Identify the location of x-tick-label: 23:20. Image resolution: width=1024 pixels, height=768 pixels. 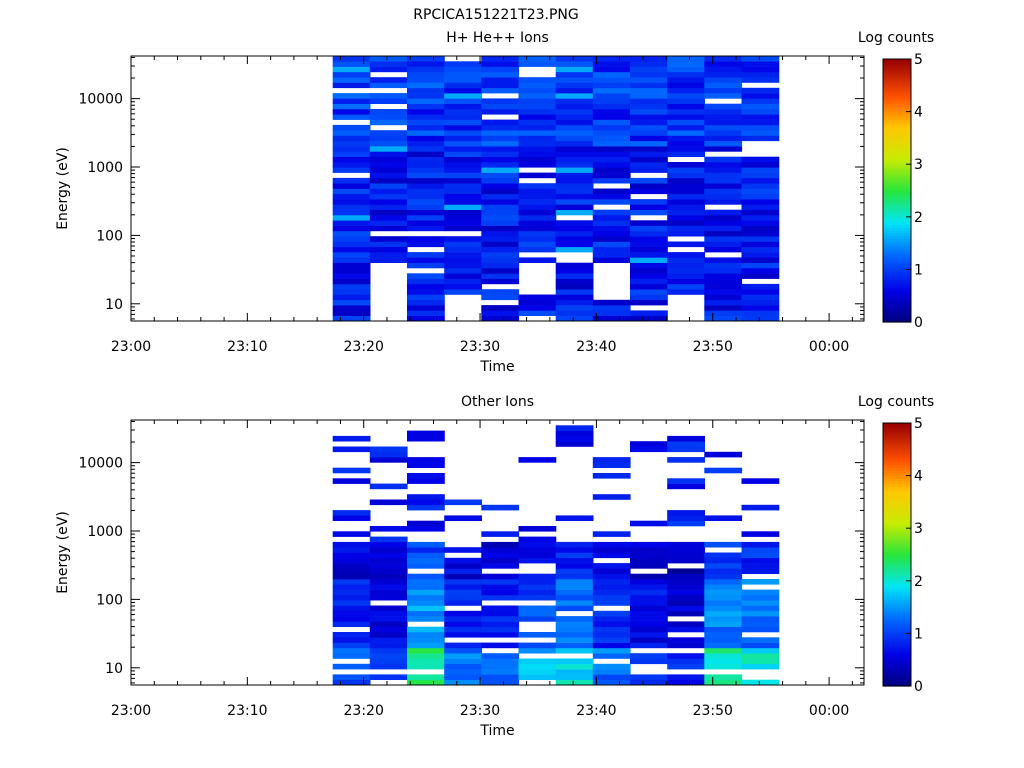
(364, 711).